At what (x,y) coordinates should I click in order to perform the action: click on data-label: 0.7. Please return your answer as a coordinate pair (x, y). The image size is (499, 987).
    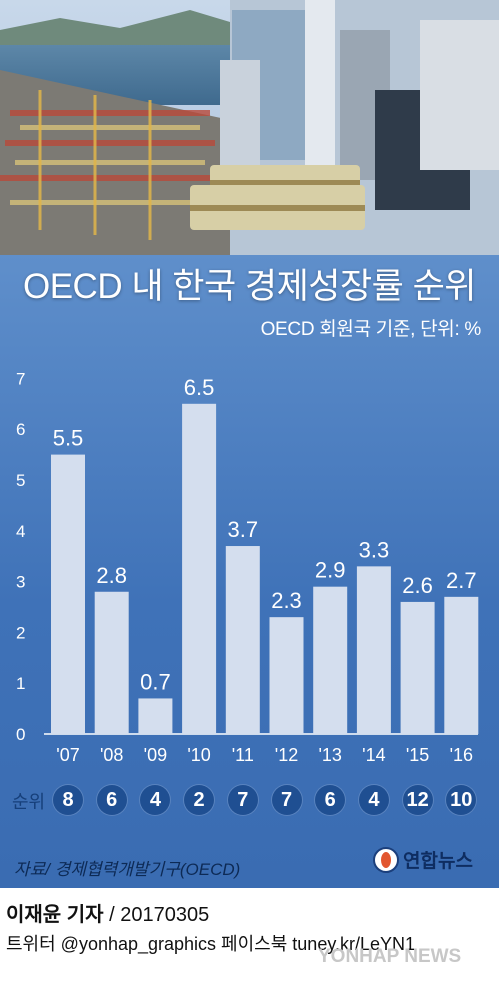
    Looking at the image, I should click on (155, 681).